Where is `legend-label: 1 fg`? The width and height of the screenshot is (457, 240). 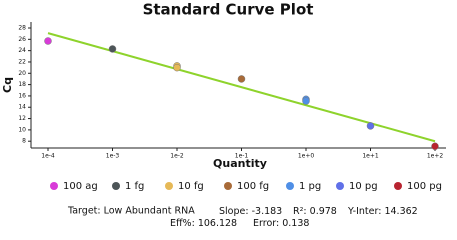
legend-label: 1 fg is located at coordinates (134, 186).